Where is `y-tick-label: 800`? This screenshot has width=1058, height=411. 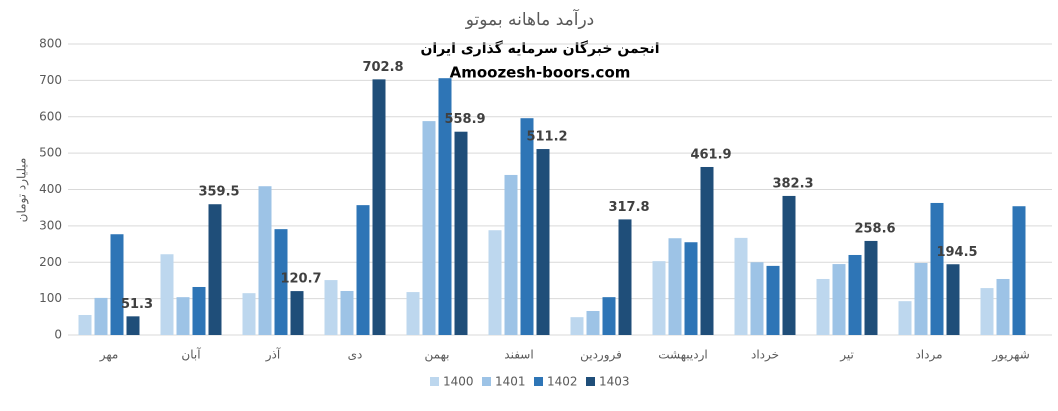
y-tick-label: 800 is located at coordinates (50, 44).